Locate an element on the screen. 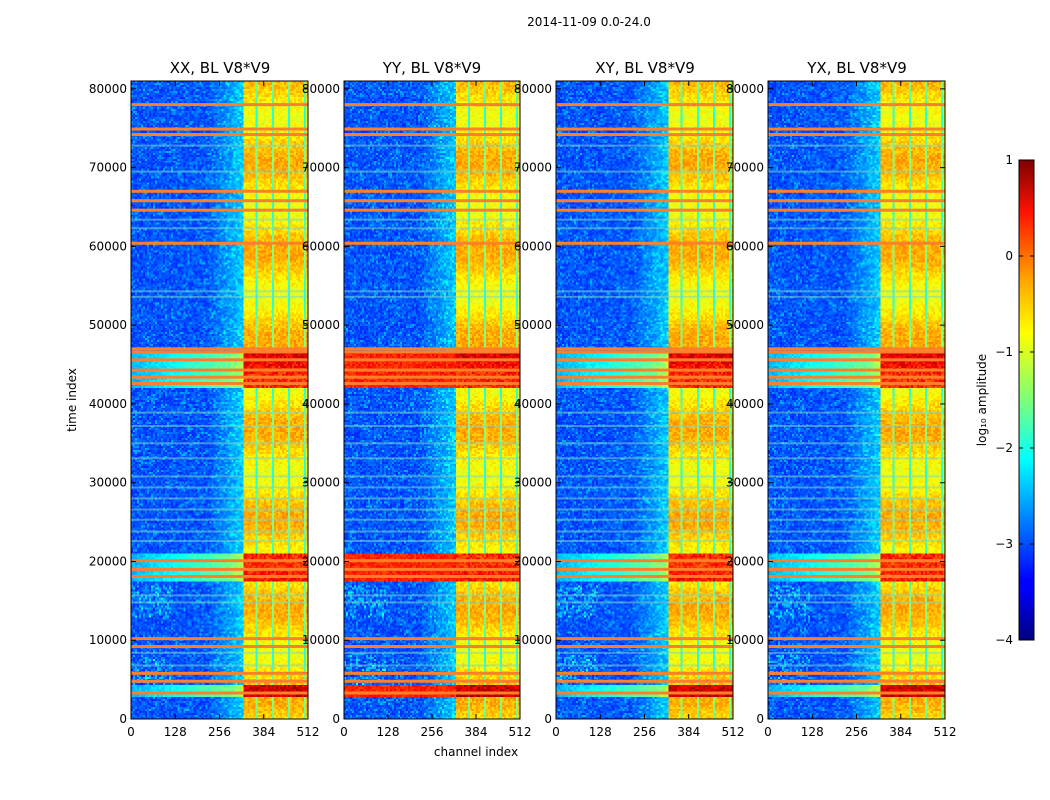 This screenshot has width=1050, height=800. x-tick-label-yy-3: 384 is located at coordinates (476, 732).